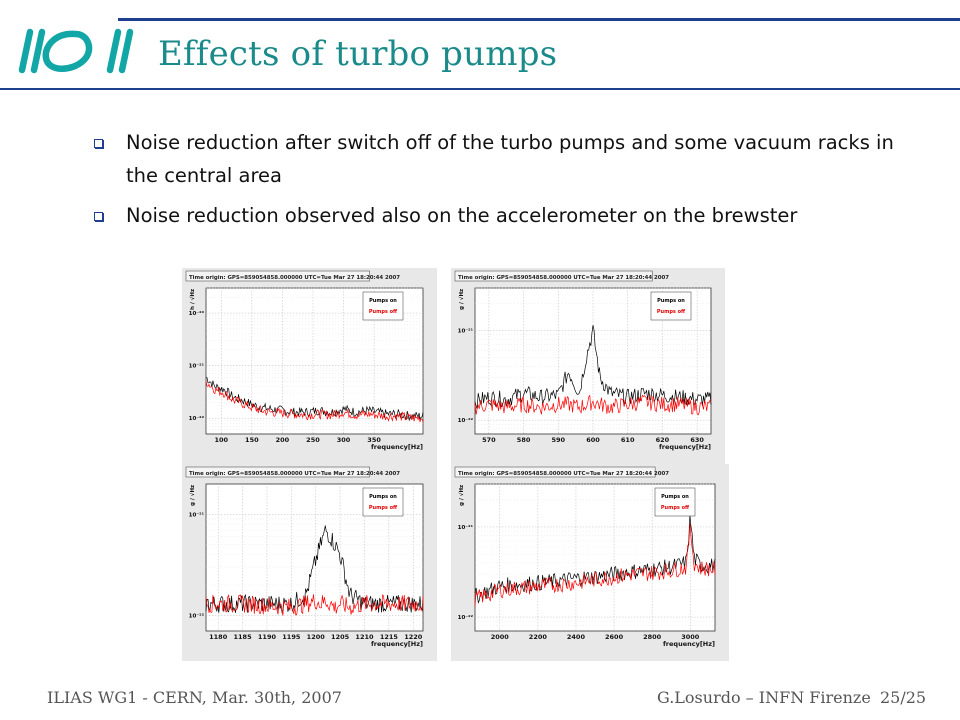  Describe the element at coordinates (358, 54) in the screenshot. I see `slide-title: Effects of turbo pumps` at that location.